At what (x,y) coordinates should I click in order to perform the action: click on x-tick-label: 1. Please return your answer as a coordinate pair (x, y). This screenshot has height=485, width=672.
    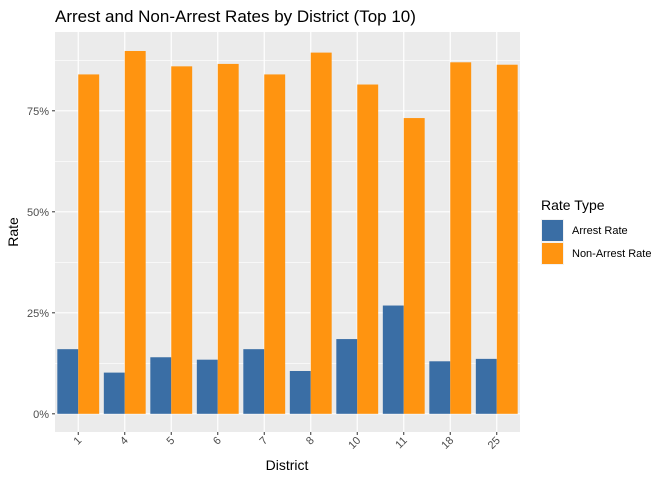
    Looking at the image, I should click on (78, 441).